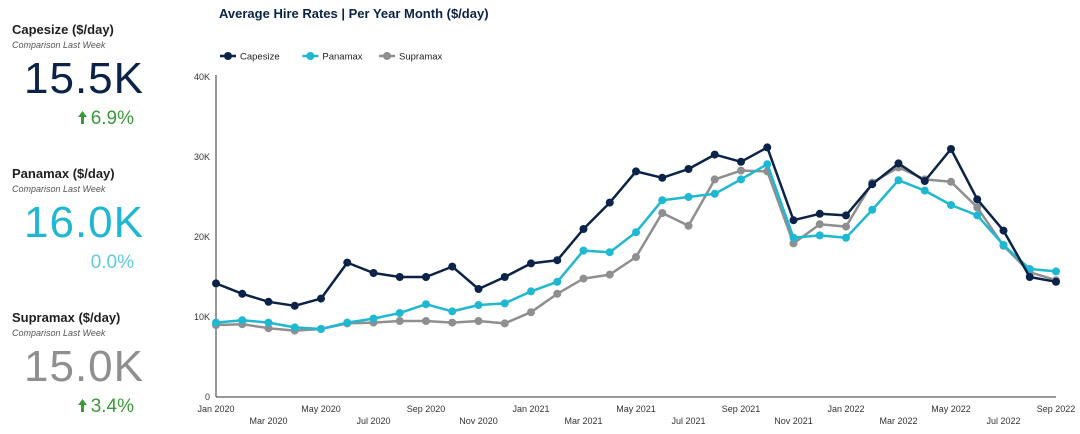 This screenshot has height=434, width=1080. What do you see at coordinates (260, 57) in the screenshot?
I see `legend-label: Capesize` at bounding box center [260, 57].